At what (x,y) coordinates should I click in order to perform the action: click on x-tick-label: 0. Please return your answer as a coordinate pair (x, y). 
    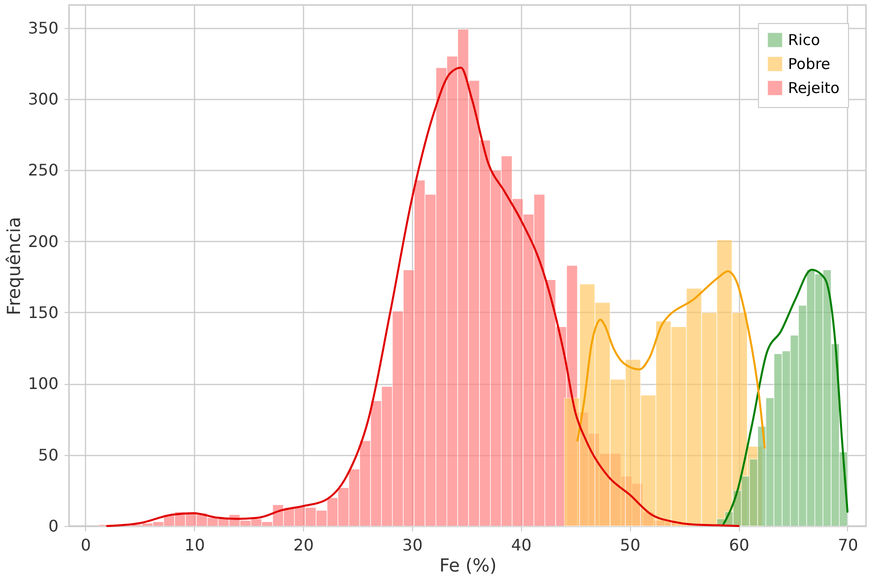
    Looking at the image, I should click on (85, 545).